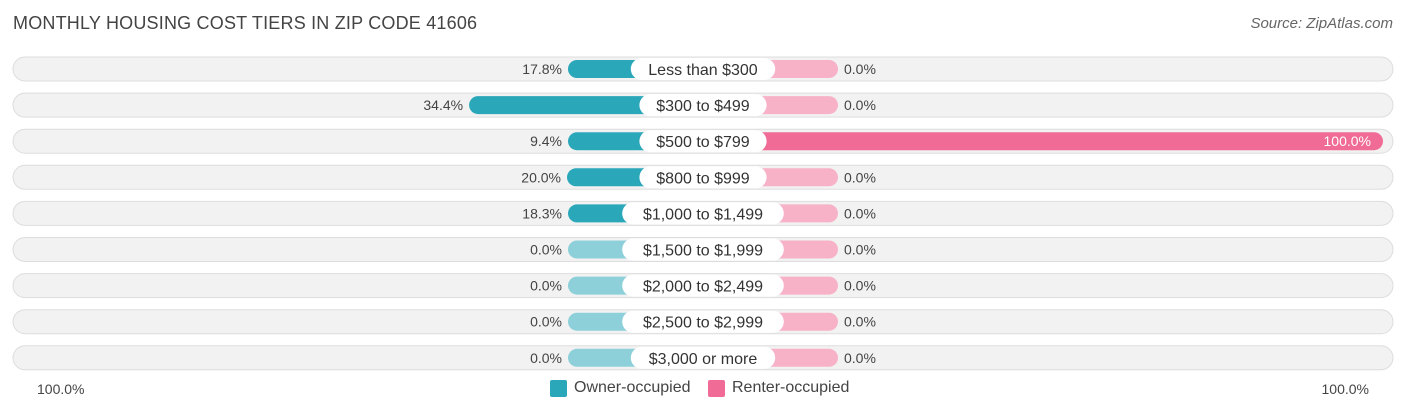  What do you see at coordinates (546, 141) in the screenshot?
I see `owner-value-label: 9.4%` at bounding box center [546, 141].